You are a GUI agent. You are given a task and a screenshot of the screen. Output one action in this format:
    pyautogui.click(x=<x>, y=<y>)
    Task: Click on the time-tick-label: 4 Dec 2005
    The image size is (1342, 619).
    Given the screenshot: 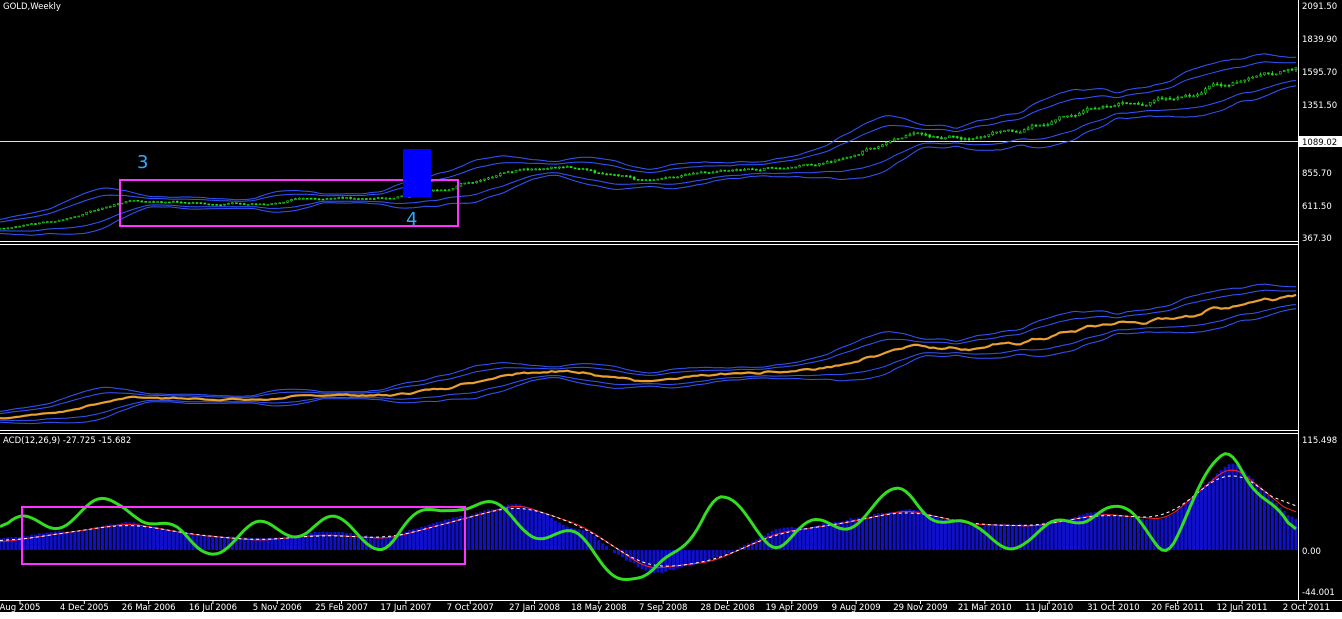 What is the action you would take?
    pyautogui.click(x=84, y=608)
    